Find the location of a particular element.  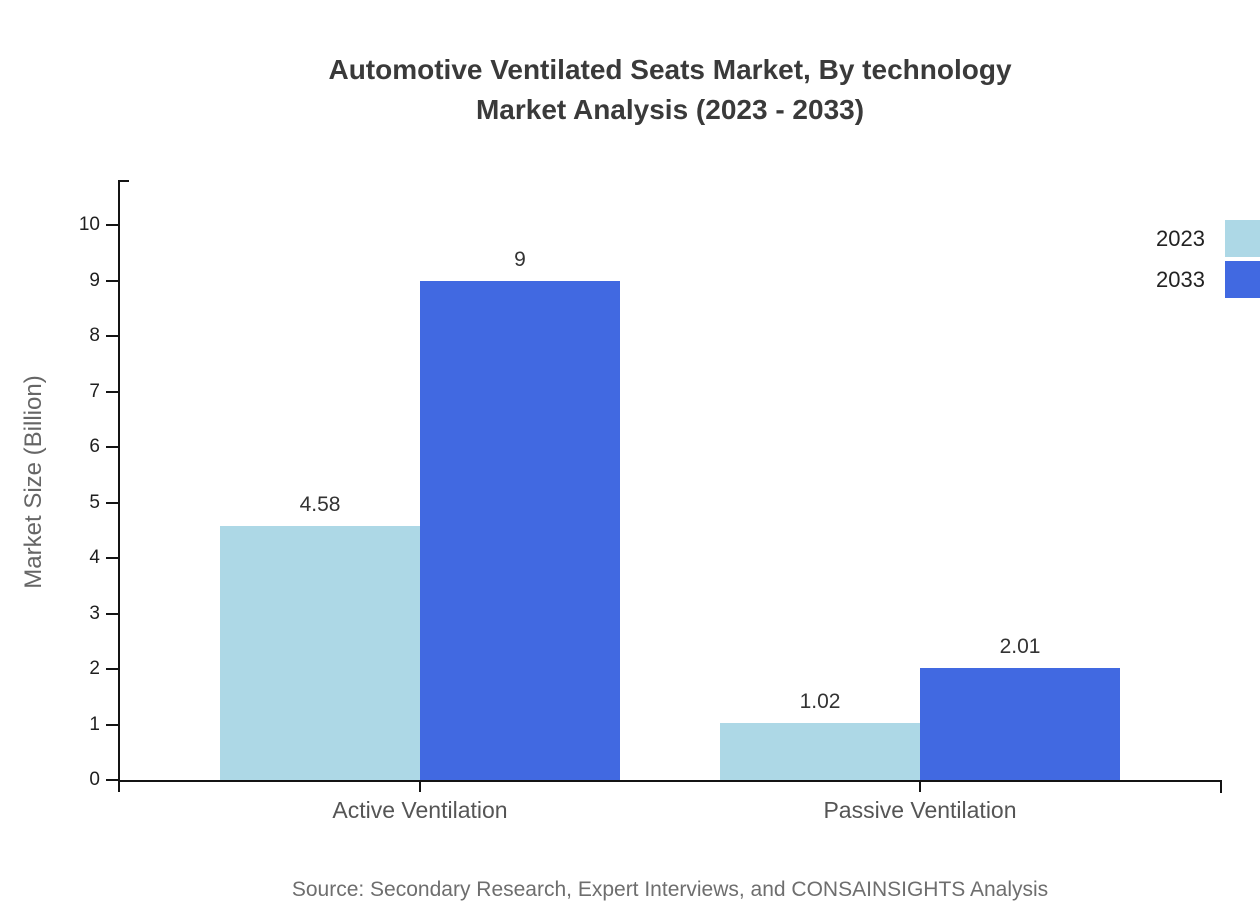

legend-label-2033: 2033 is located at coordinates (1180, 279).